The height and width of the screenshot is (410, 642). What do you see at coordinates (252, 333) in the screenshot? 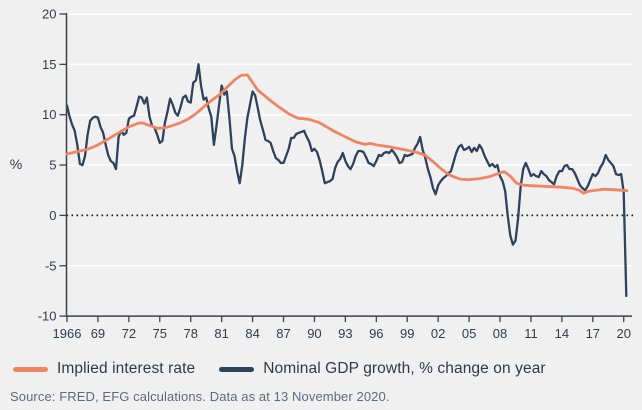
I see `x-tick-label-1984: 84` at bounding box center [252, 333].